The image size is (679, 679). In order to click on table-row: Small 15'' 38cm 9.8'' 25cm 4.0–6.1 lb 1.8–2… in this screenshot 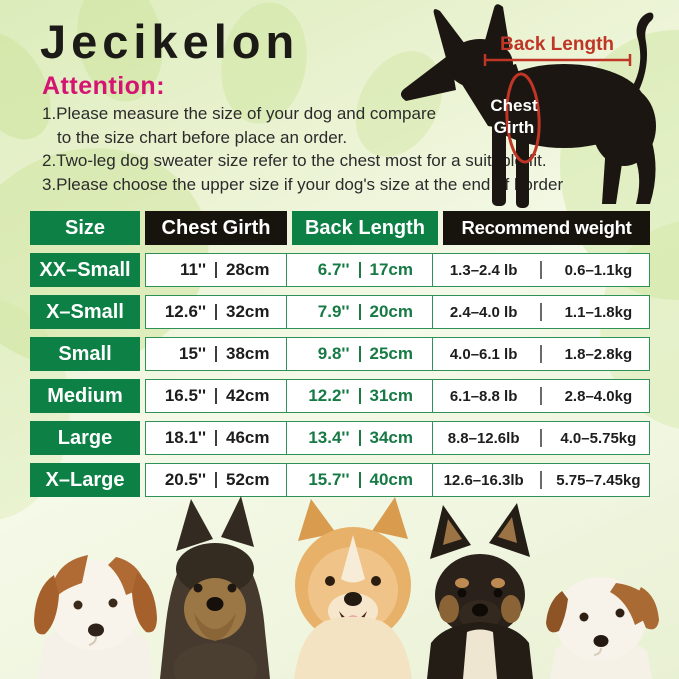, I will do `click(340, 354)`.